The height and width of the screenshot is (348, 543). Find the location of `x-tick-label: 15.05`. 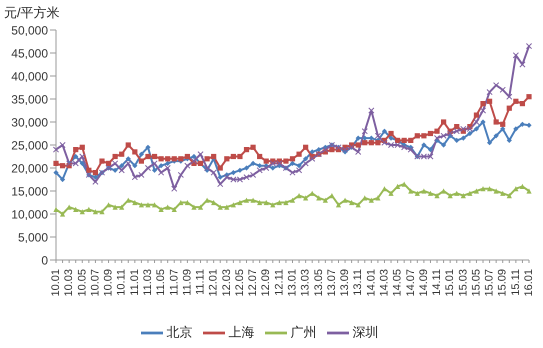

x-tick-label: 15.05 is located at coordinates (476, 283).